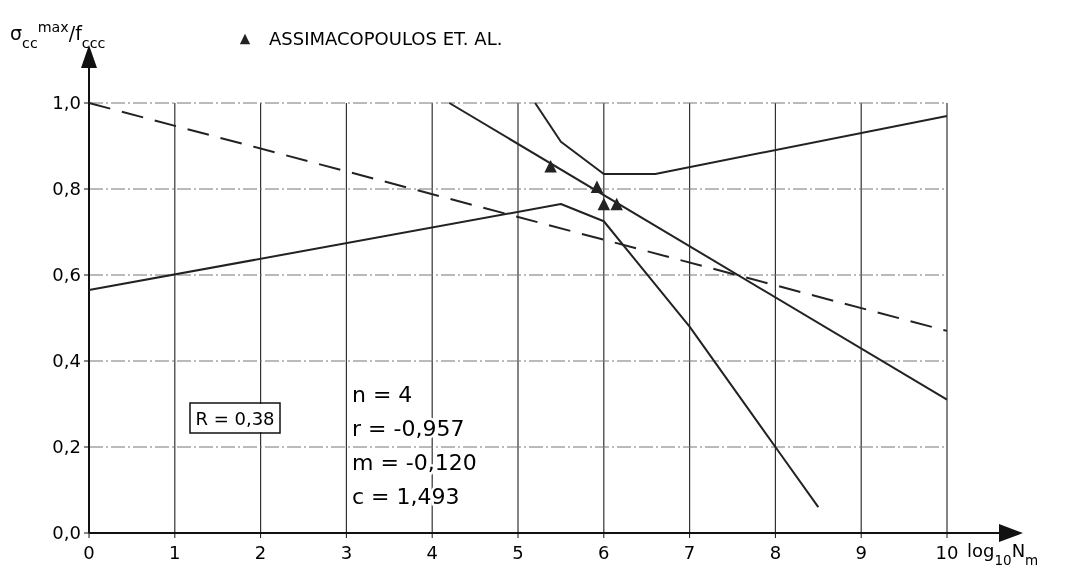 The height and width of the screenshot is (572, 1068). What do you see at coordinates (1003, 554) in the screenshot?
I see `x-axis-title: log$_{10}$N$_{m}$` at bounding box center [1003, 554].